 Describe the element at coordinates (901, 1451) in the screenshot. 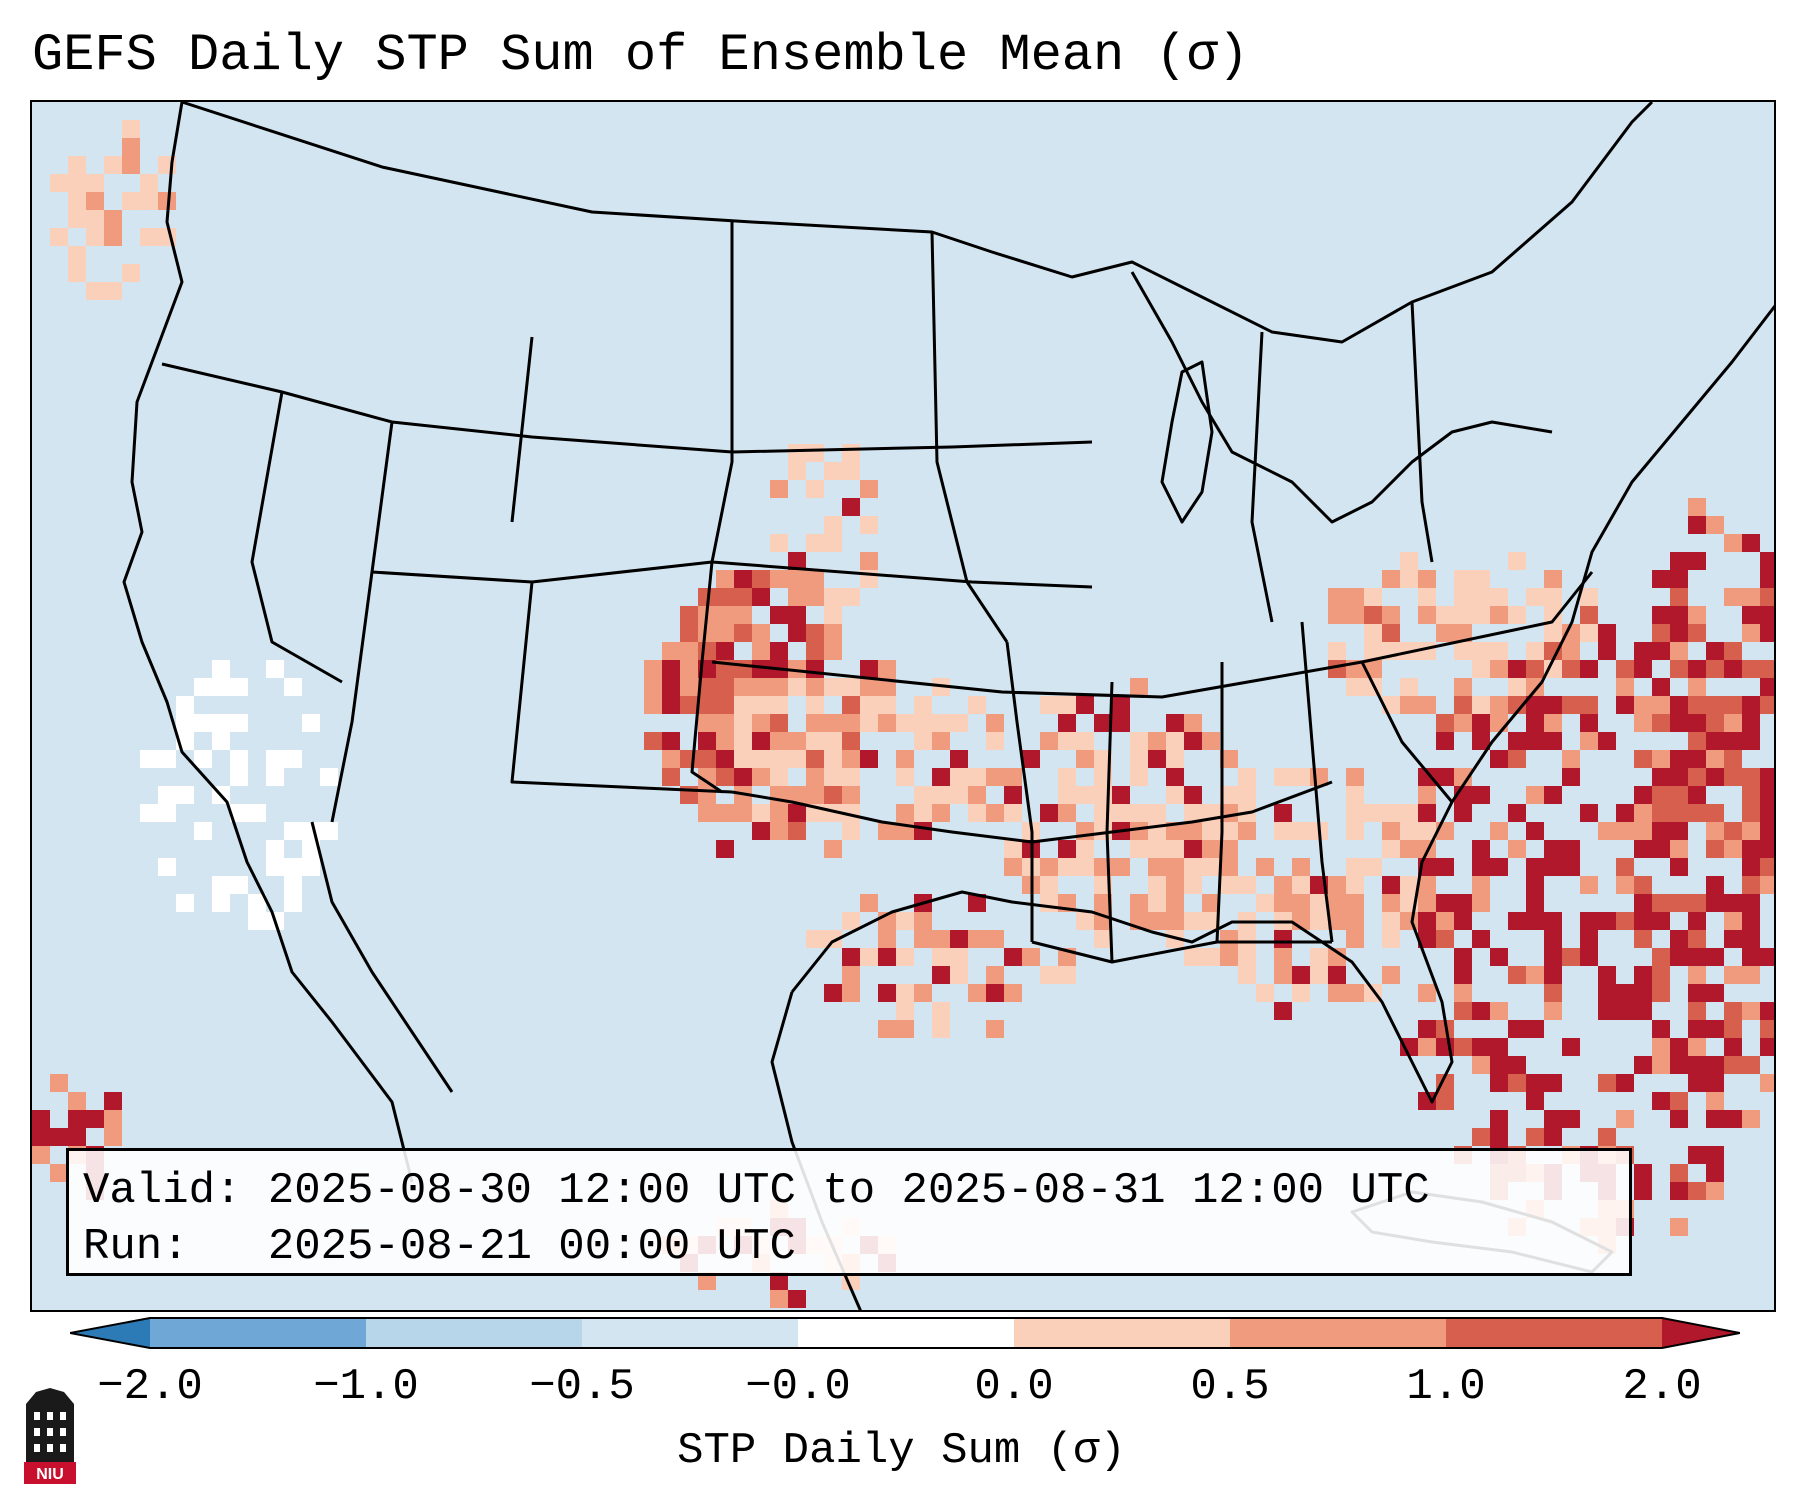

I see `colorbar-label: STP Daily Sum (σ)` at that location.